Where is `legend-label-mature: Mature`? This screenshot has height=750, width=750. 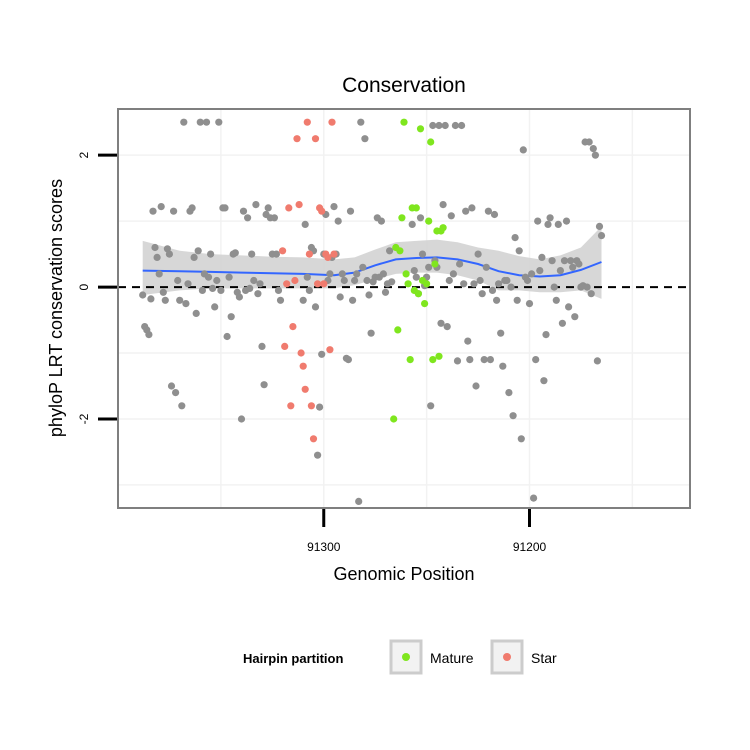
legend-label-mature: Mature is located at coordinates (452, 658).